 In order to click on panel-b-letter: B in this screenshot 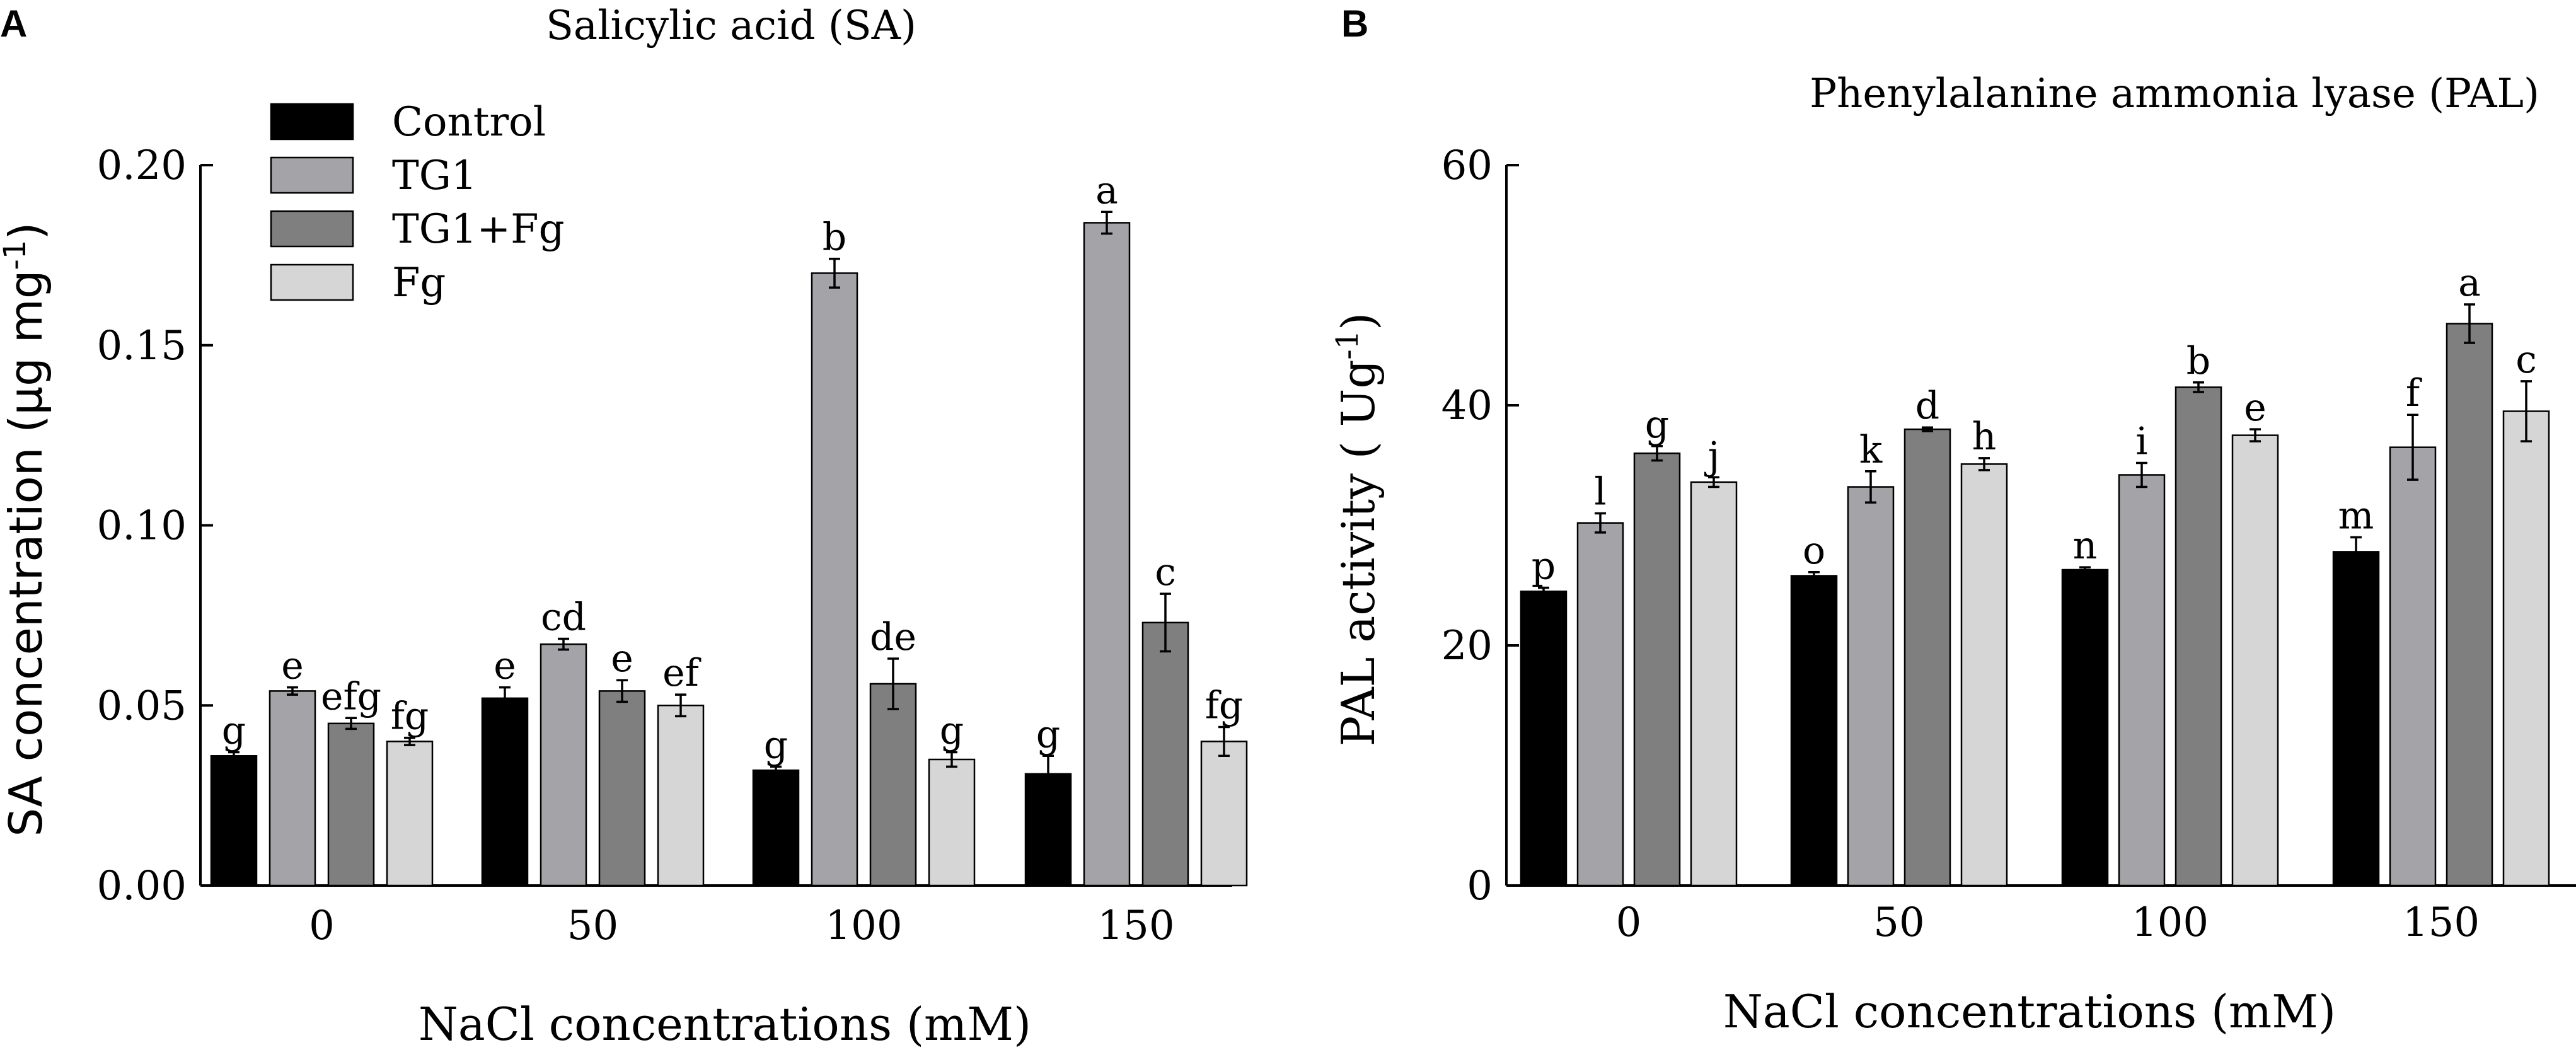, I will do `click(1354, 24)`.